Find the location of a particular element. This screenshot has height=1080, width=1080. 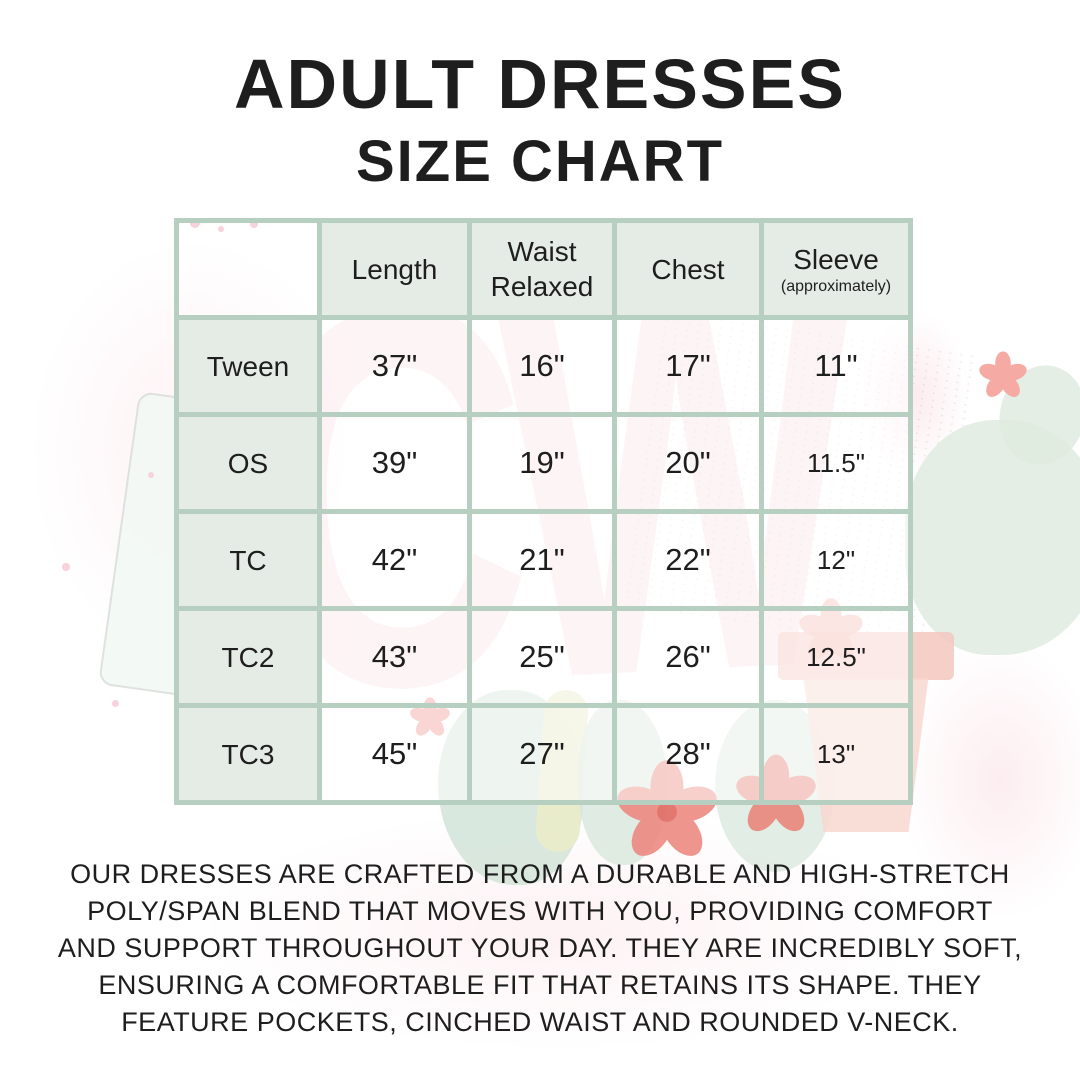

header-sleeve: Sleeve (approximately) is located at coordinates (836, 269).